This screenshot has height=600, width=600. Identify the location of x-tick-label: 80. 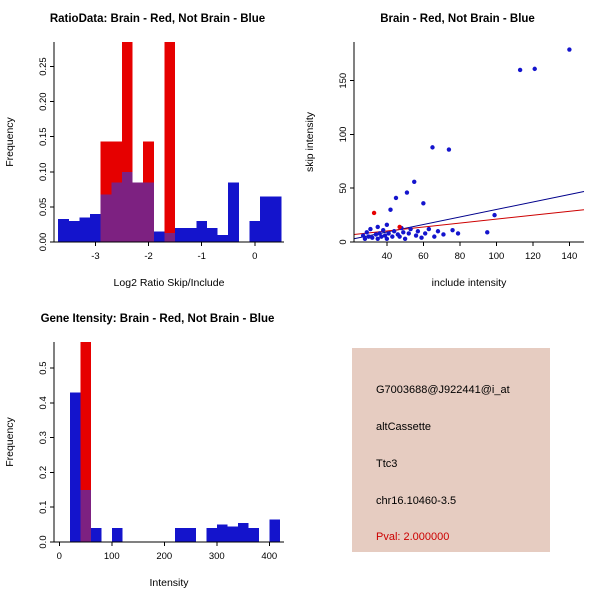
(460, 256).